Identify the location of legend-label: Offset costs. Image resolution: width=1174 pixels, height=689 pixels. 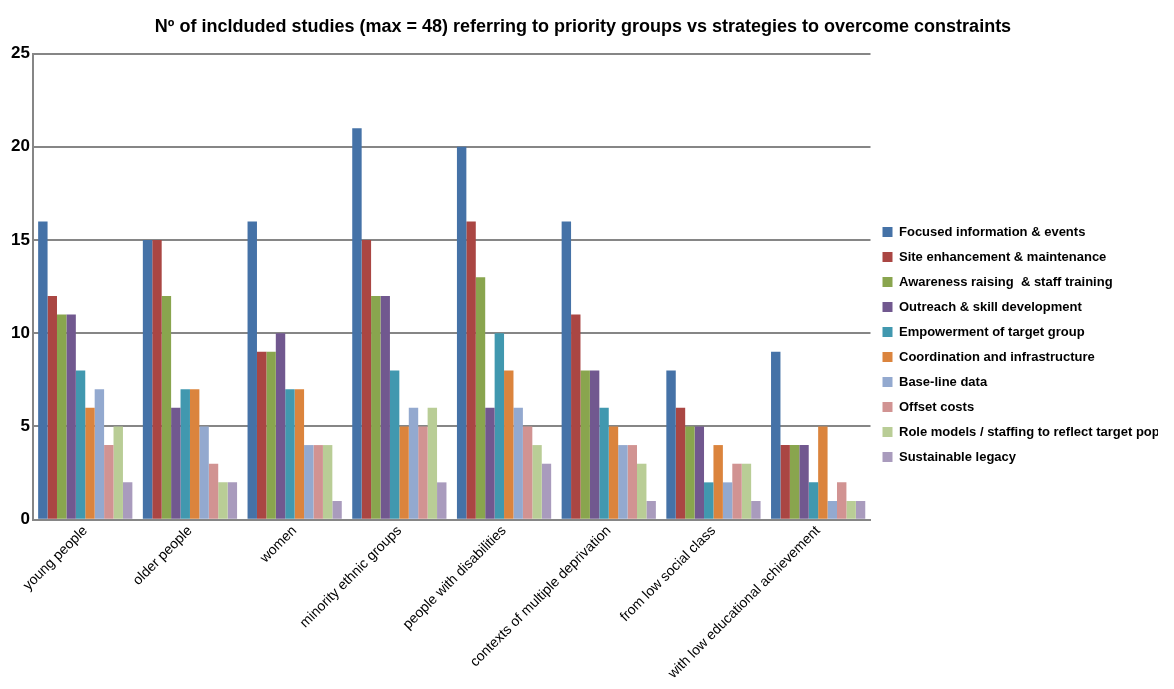
(937, 406).